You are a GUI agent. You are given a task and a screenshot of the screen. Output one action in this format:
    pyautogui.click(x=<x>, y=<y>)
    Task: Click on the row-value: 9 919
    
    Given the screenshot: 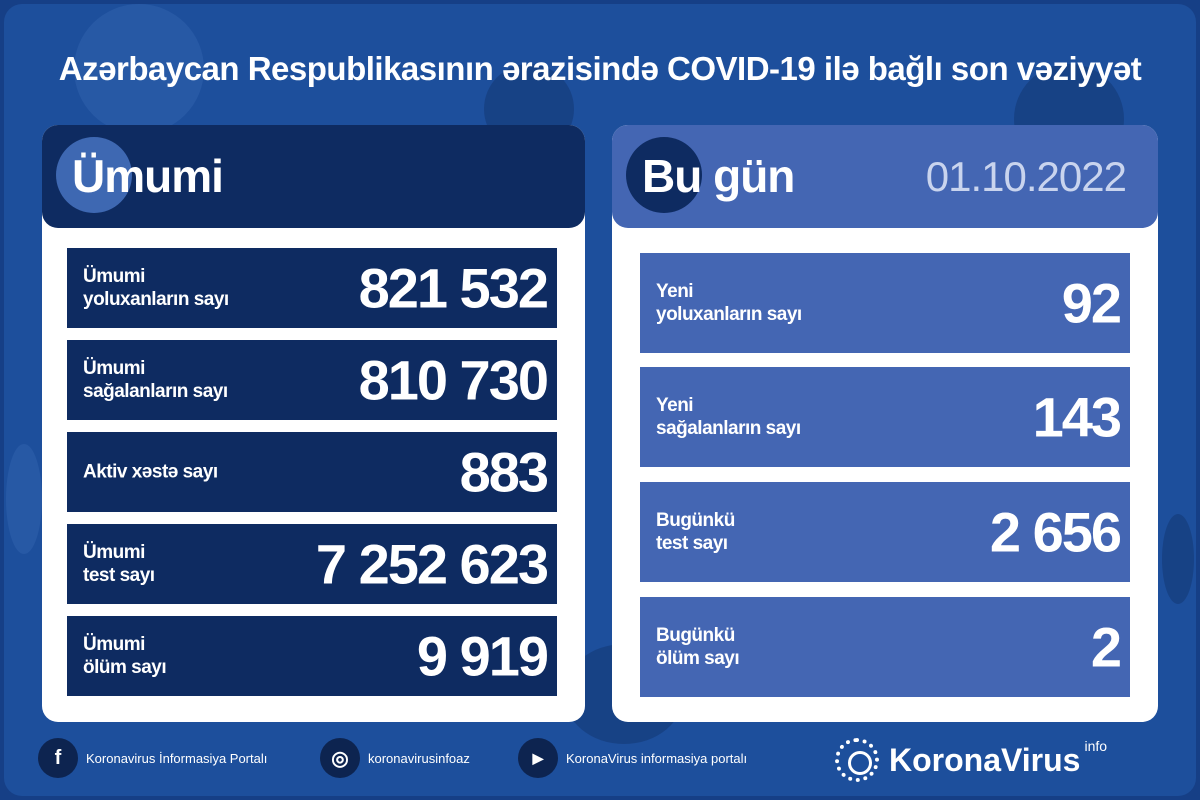 What is the action you would take?
    pyautogui.click(x=482, y=656)
    